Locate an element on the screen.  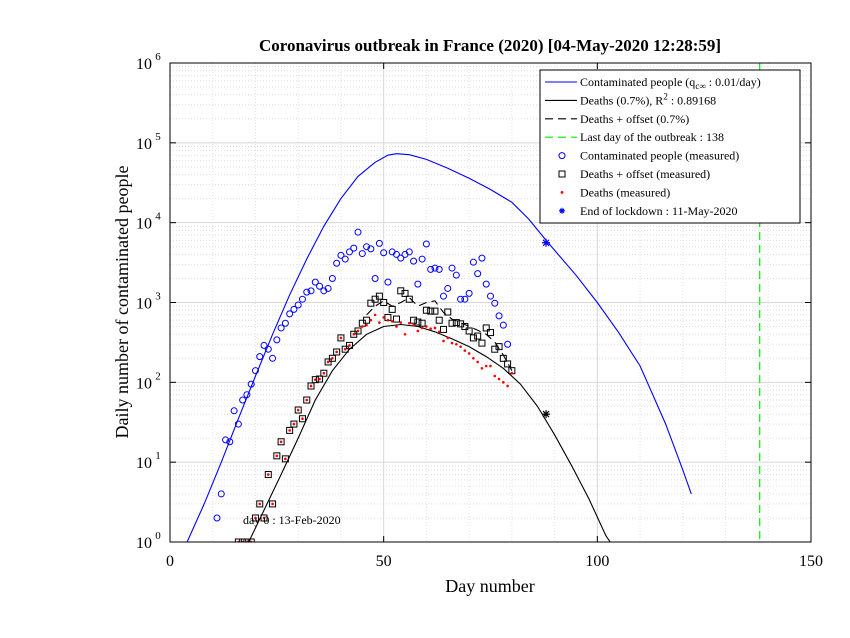
legend-box is located at coordinates (670, 146).